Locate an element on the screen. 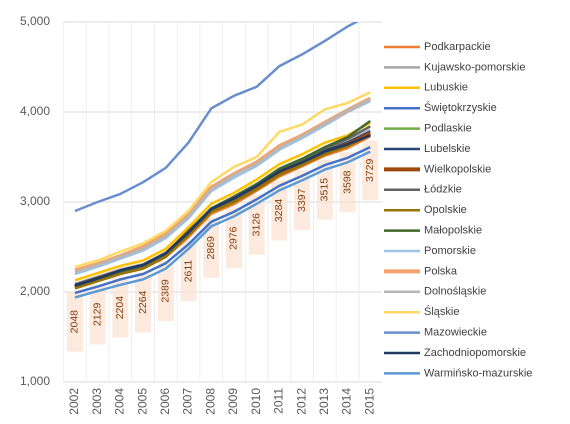 The width and height of the screenshot is (570, 424). x-tick-label: 2008 is located at coordinates (210, 401).